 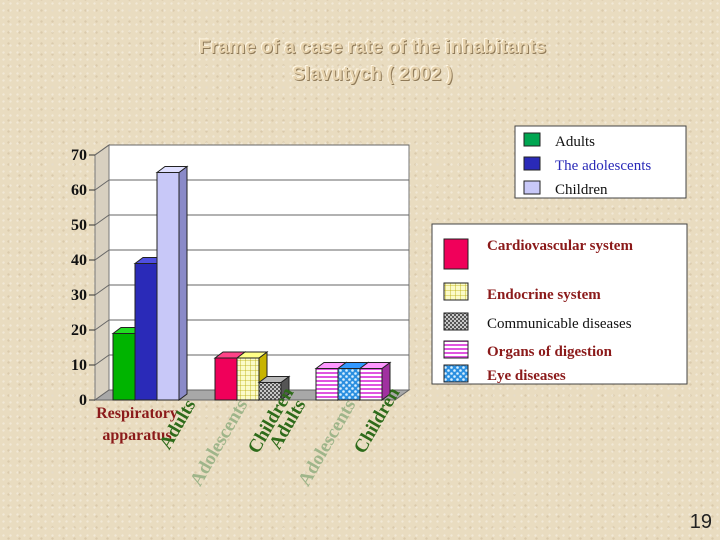 I want to click on y-tick-label: 40, so click(x=79, y=260).